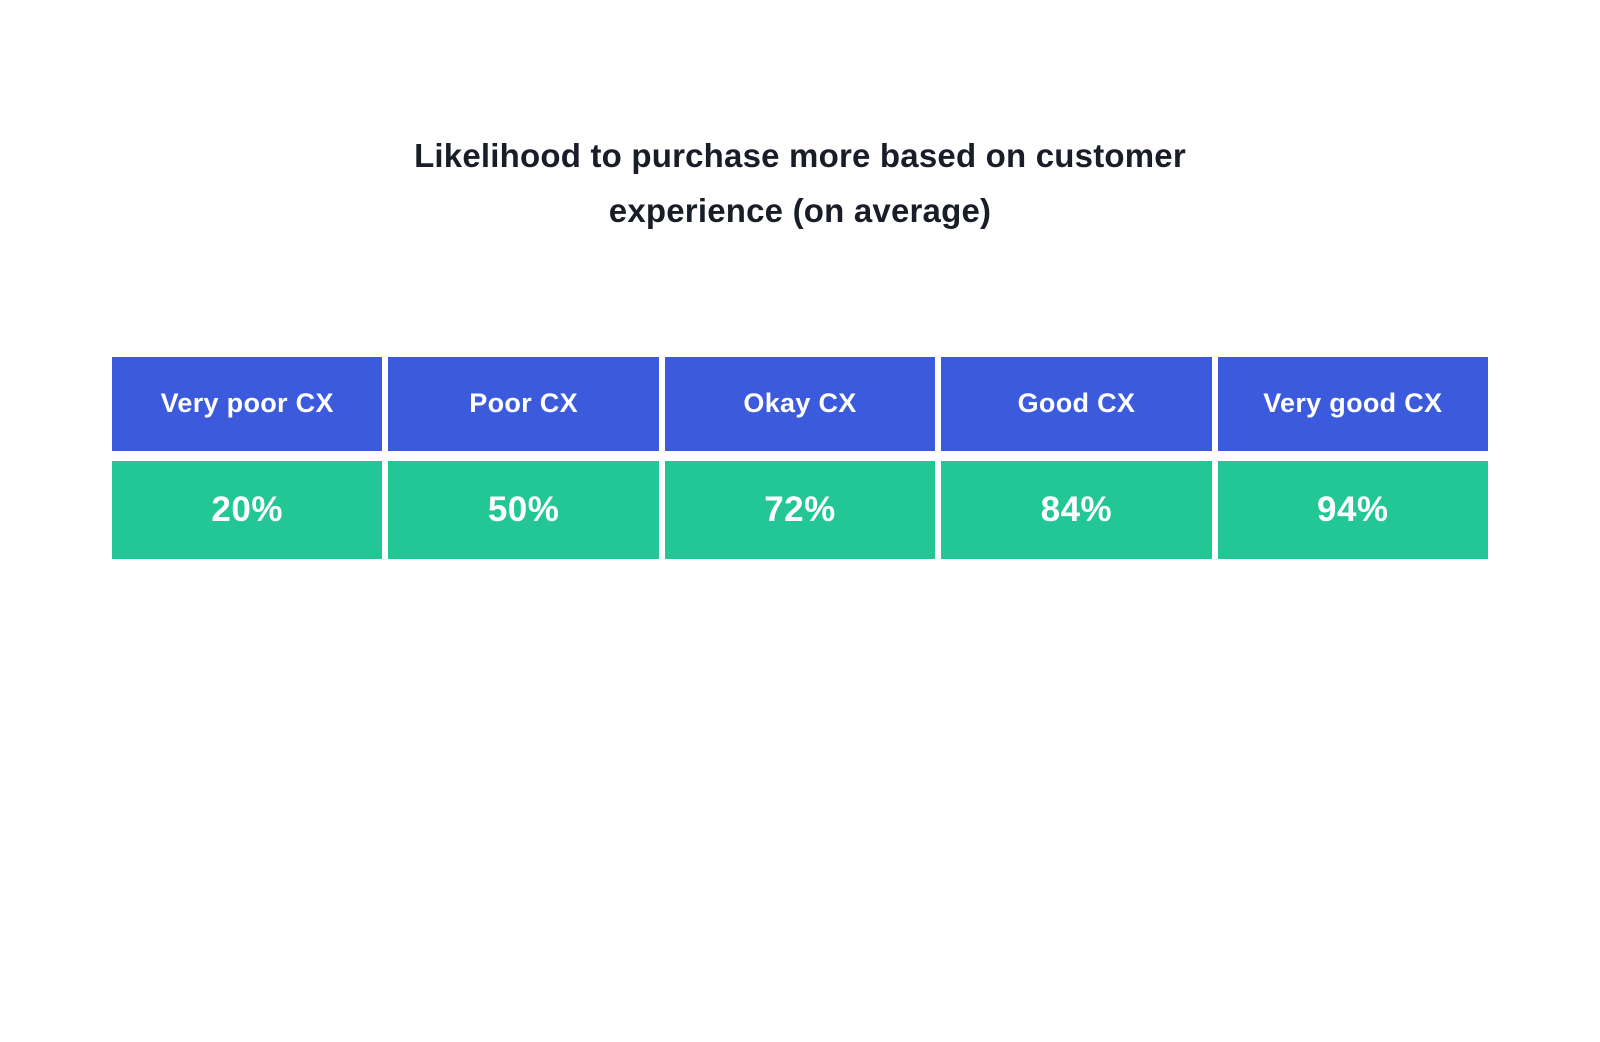 Image resolution: width=1600 pixels, height=1042 pixels. I want to click on header-label: Very good CX, so click(1353, 403).